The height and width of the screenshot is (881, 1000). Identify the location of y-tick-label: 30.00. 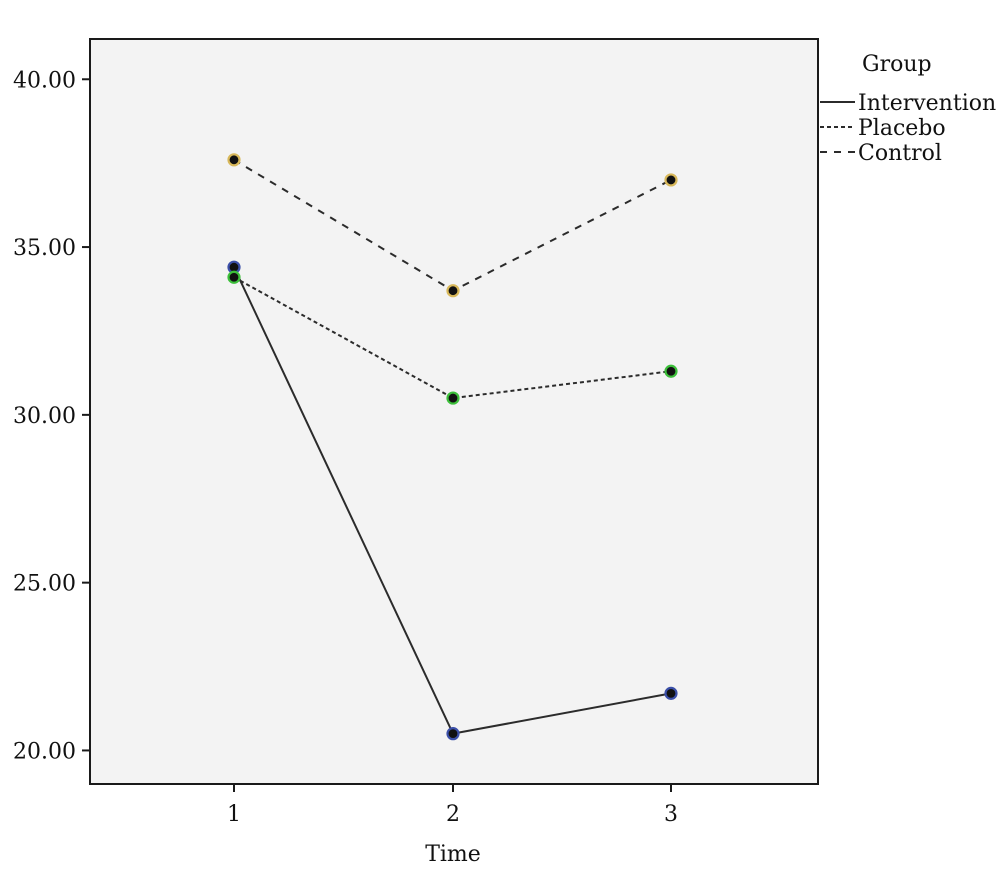
(44, 416).